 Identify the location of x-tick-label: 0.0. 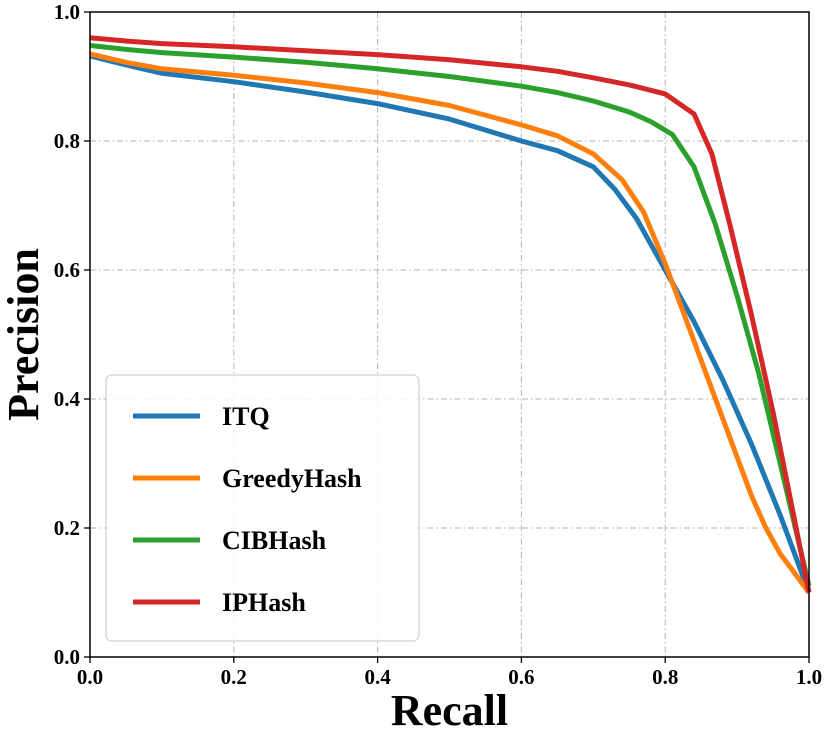
(90, 677).